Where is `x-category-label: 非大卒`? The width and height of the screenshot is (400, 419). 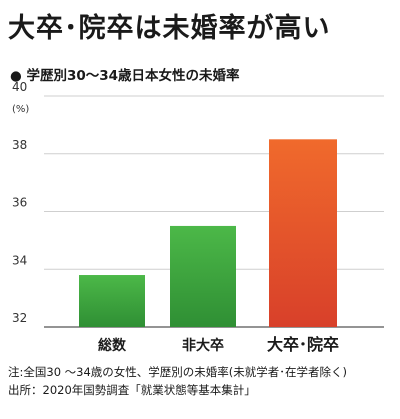 x-category-label: 非大卒 is located at coordinates (203, 345).